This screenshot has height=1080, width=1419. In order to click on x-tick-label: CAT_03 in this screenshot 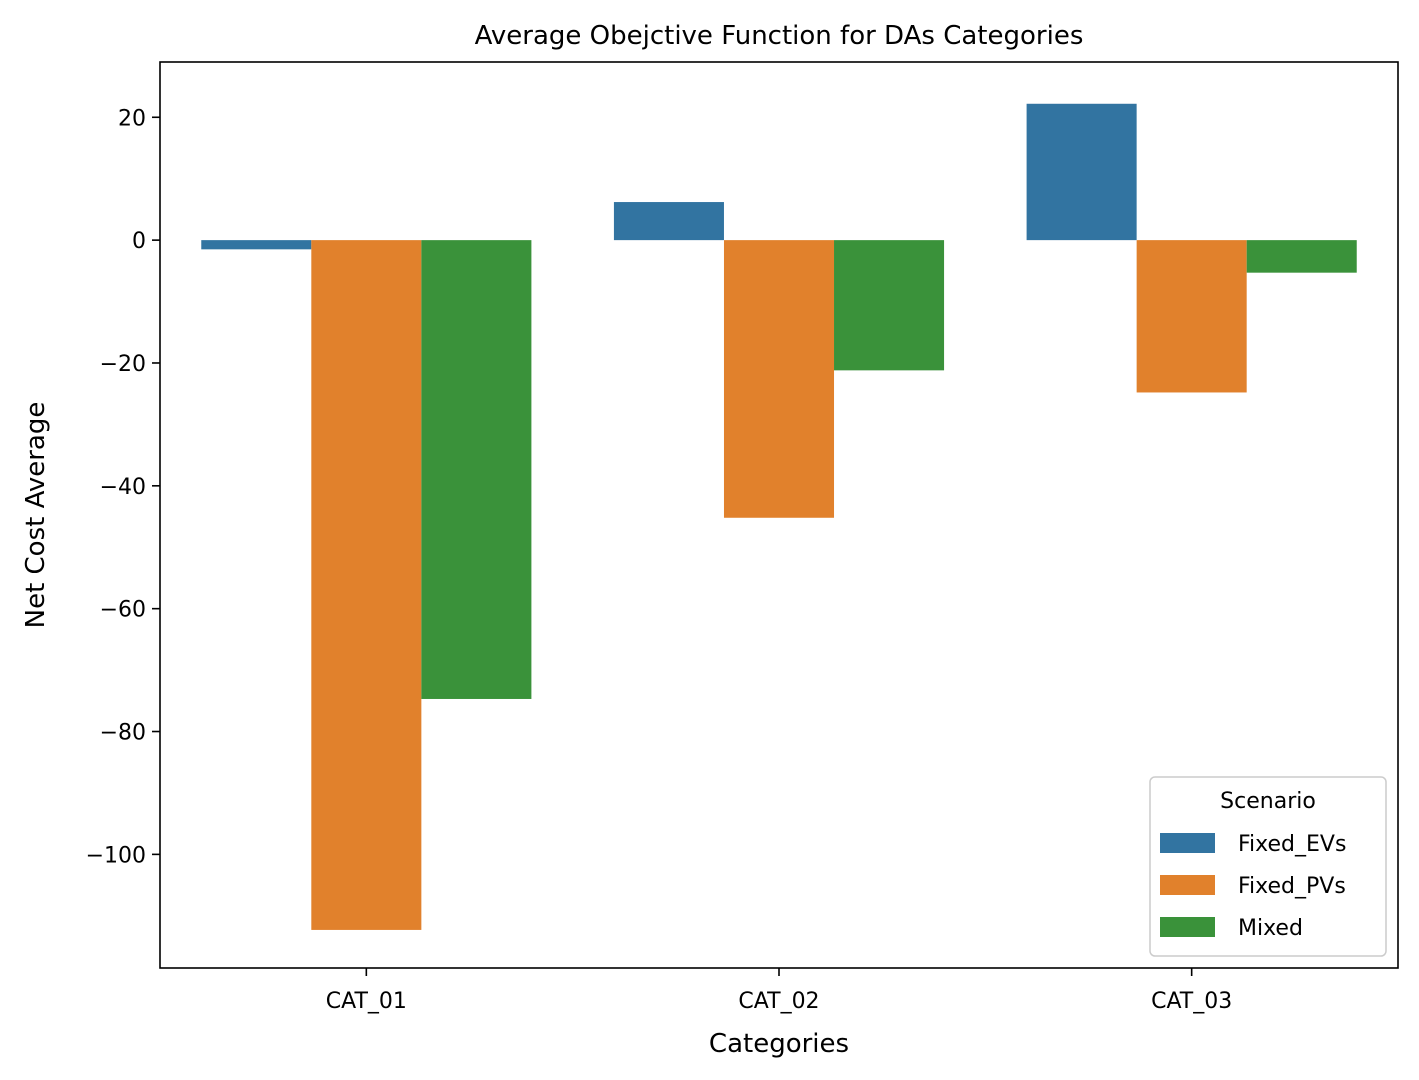, I will do `click(1191, 1001)`.